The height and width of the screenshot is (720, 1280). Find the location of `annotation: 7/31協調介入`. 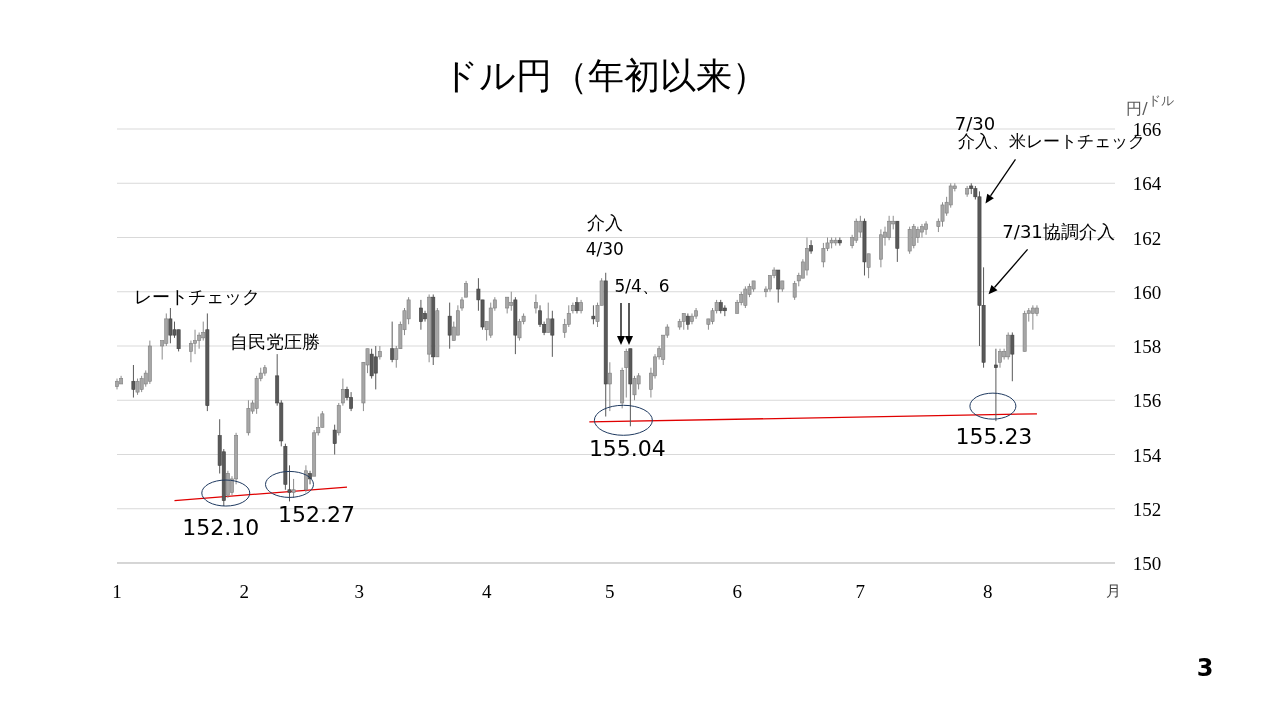

annotation: 7/31協調介入 is located at coordinates (1058, 231).